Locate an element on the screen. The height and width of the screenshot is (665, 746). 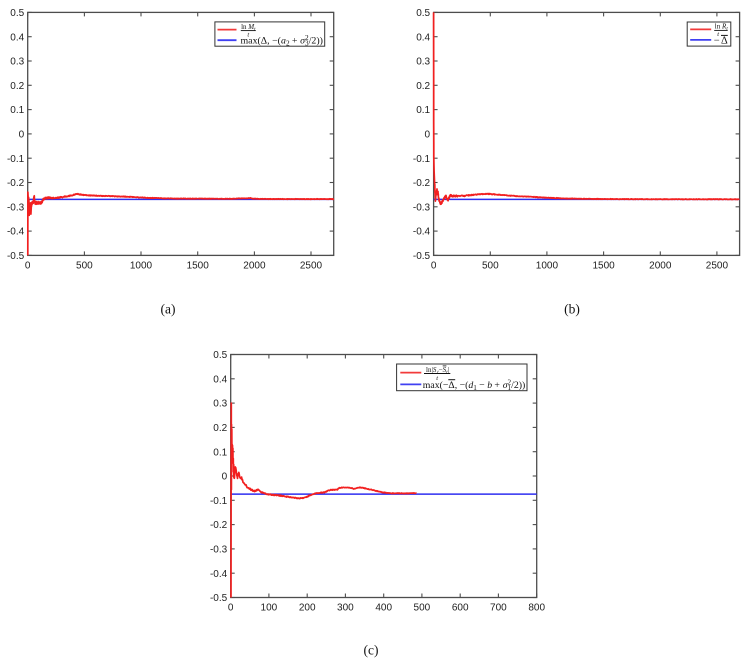
svg-text: −S is located at coordinates (443, 370).